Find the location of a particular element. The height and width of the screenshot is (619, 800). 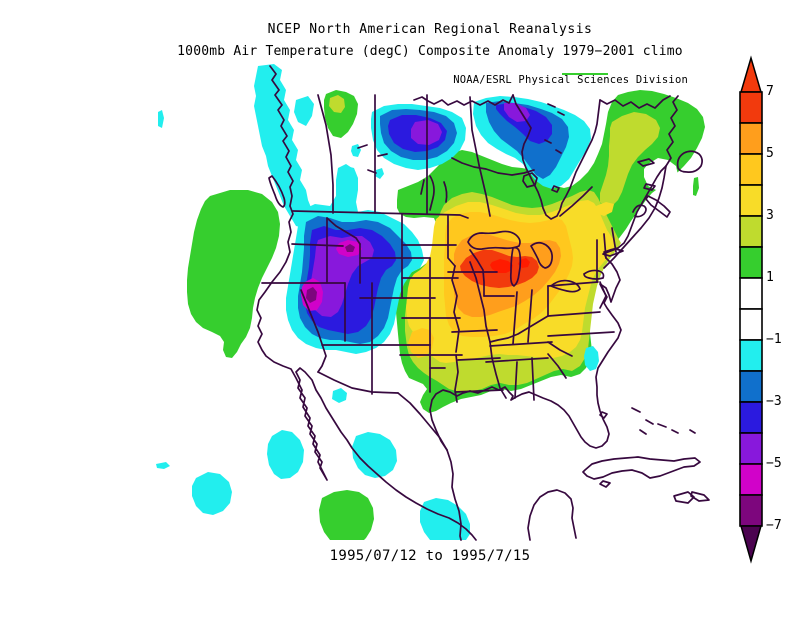

mississippi-river is located at coordinates (488, 330).